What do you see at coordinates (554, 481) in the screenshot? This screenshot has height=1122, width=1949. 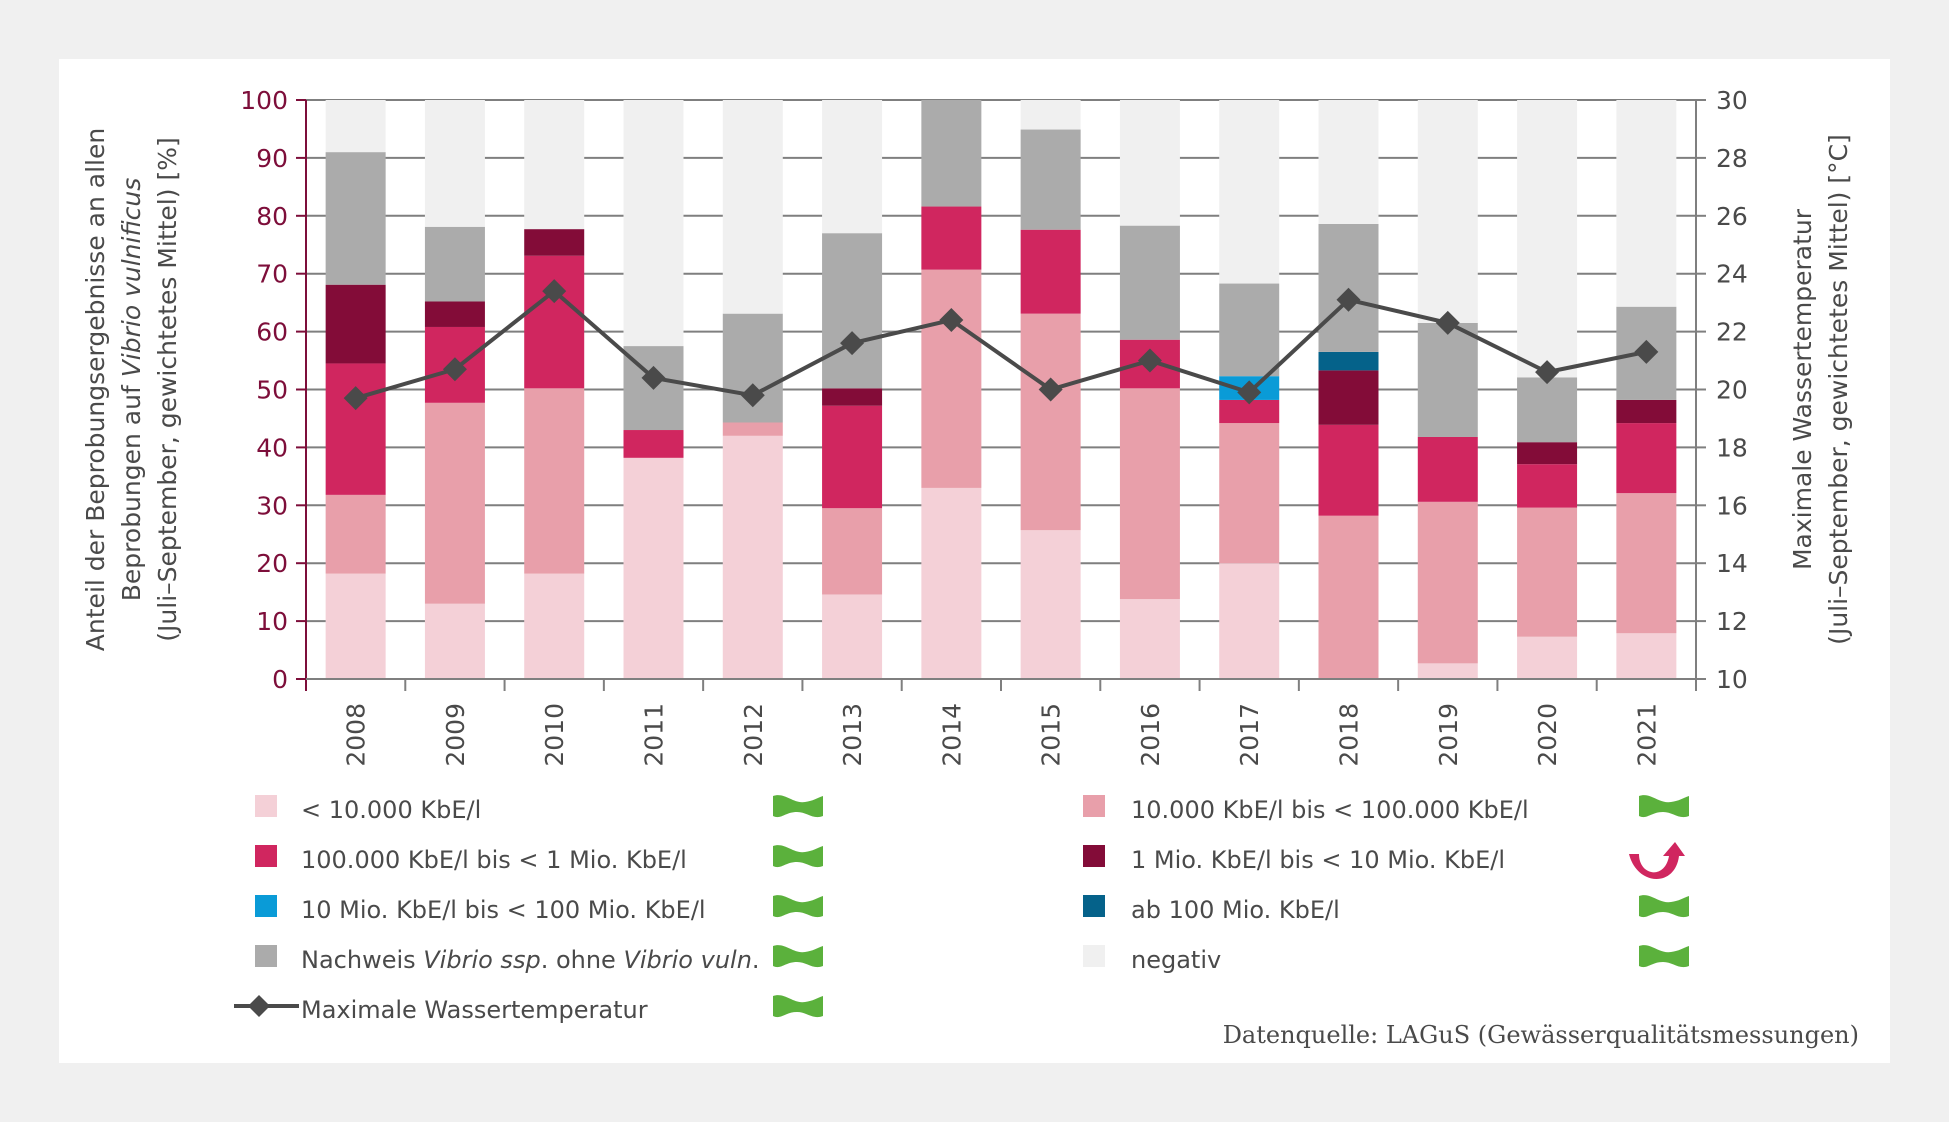 I see `bar-segment-2010-s1` at bounding box center [554, 481].